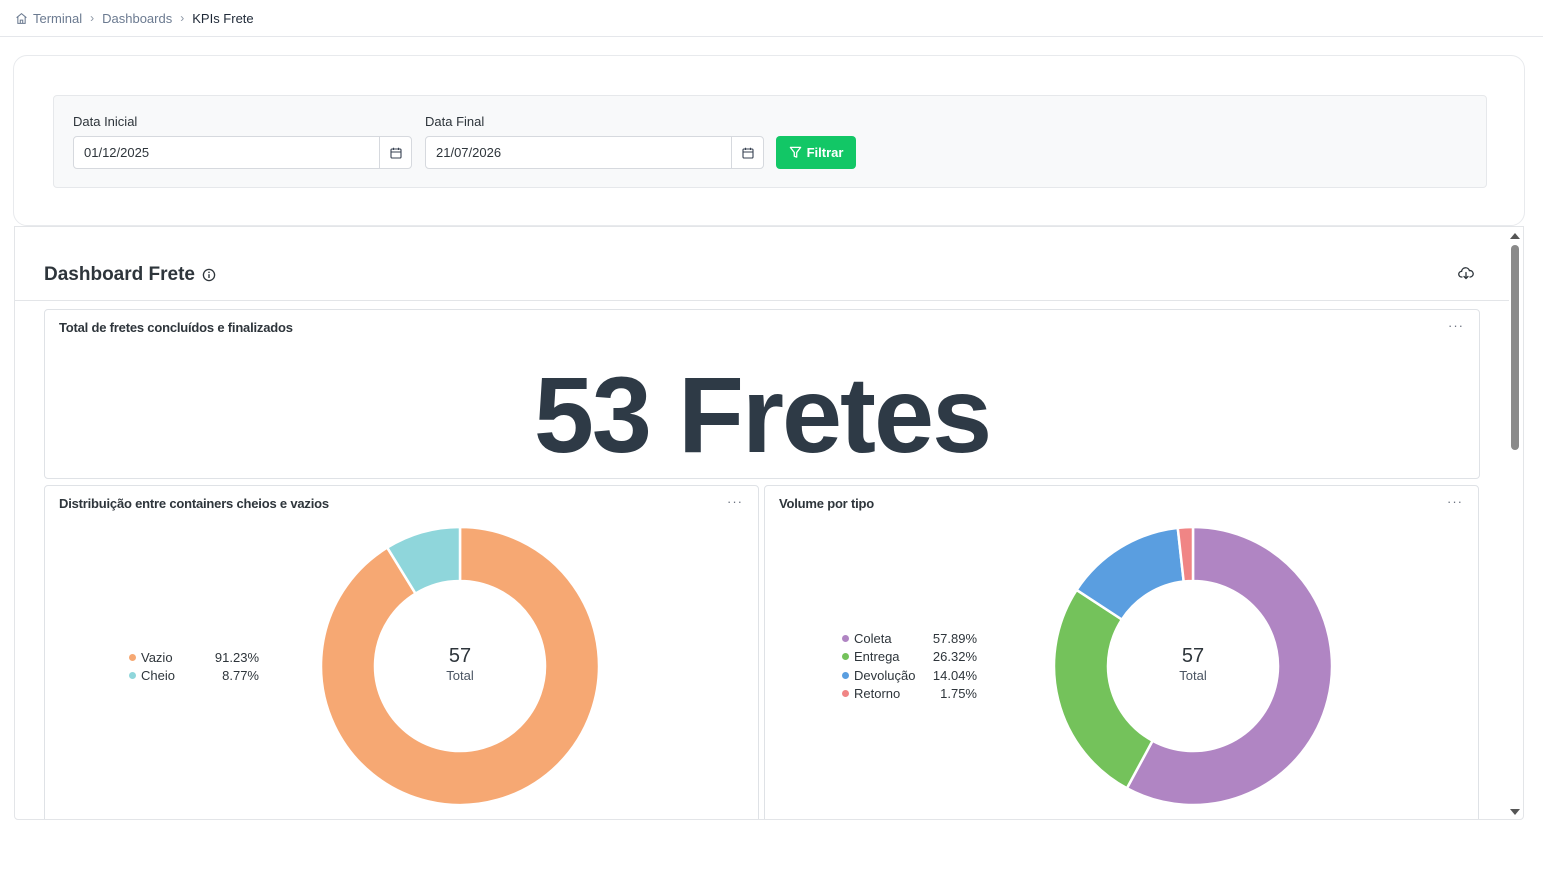 The height and width of the screenshot is (877, 1543). I want to click on start-date-input: 01/12/2025, so click(242, 152).